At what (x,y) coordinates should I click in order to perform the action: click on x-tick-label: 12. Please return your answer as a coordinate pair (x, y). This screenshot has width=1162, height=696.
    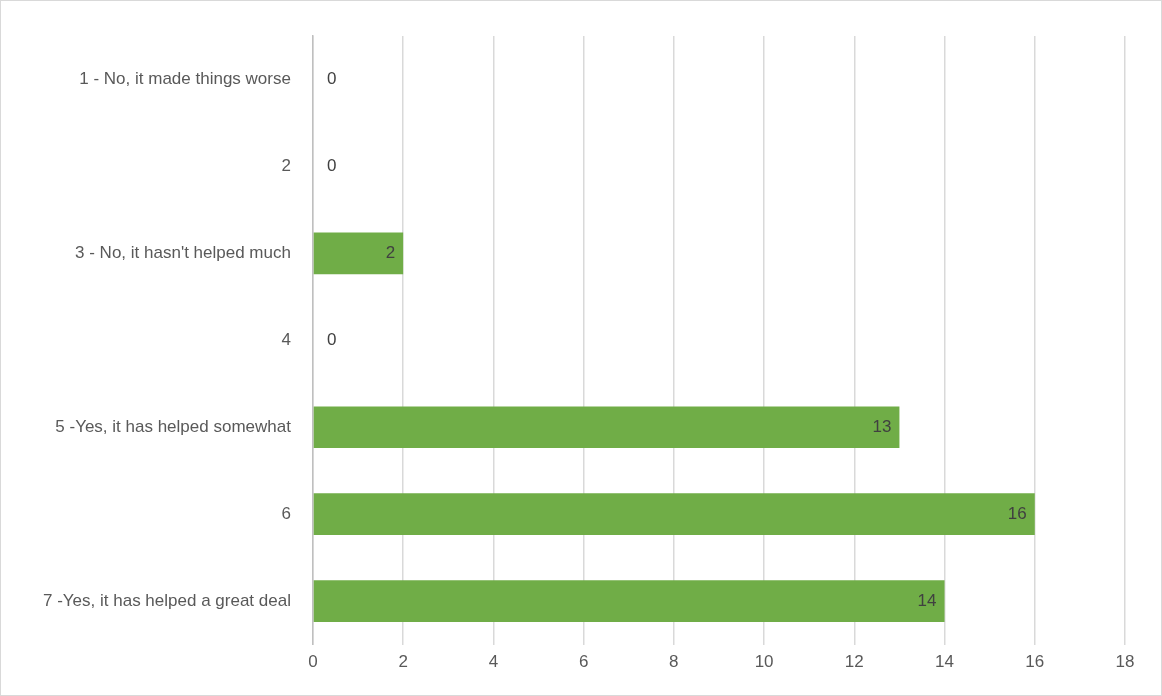
    Looking at the image, I should click on (854, 662).